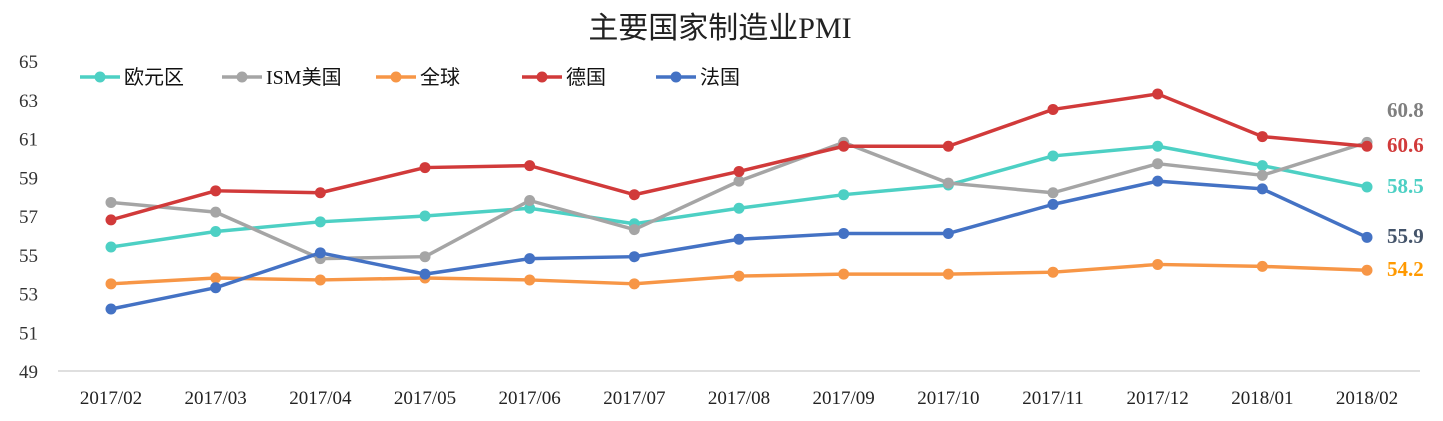  What do you see at coordinates (216, 398) in the screenshot?
I see `x-tick-label: 2017/03` at bounding box center [216, 398].